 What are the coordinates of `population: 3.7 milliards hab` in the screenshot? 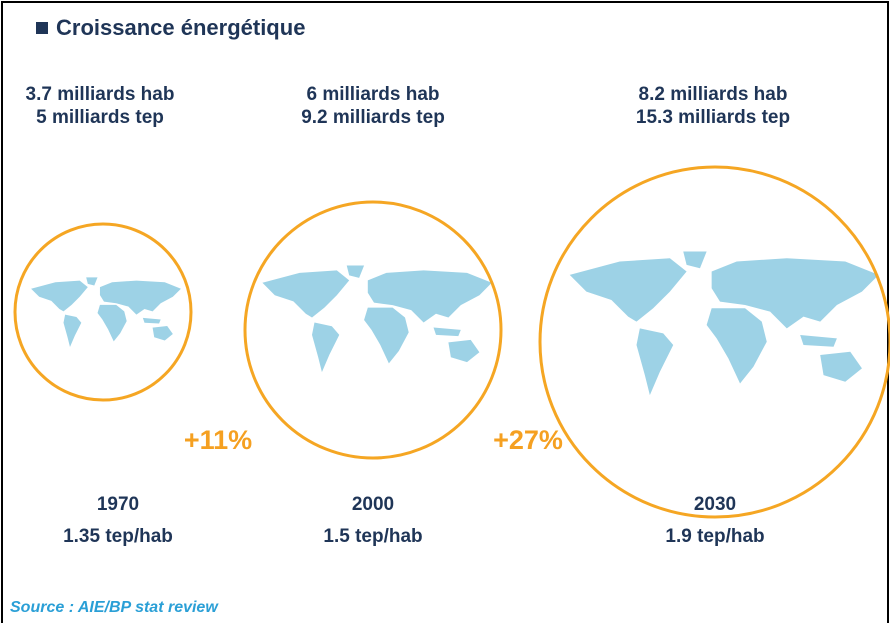 It's located at (100, 94).